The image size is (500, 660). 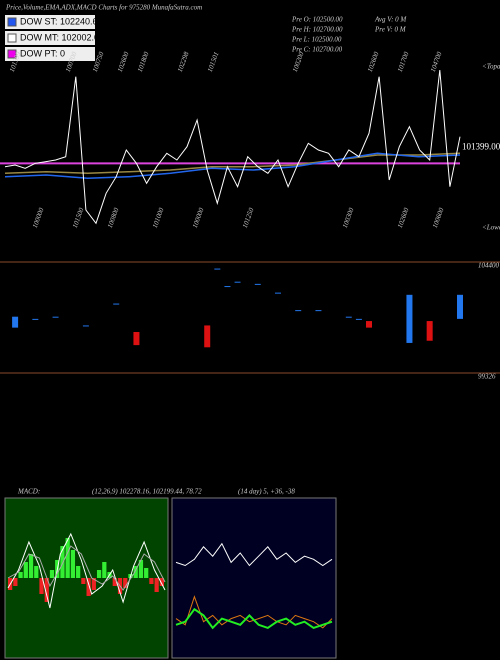 What do you see at coordinates (316, 40) in the screenshot?
I see `info-text: Pre L: 102500.00` at bounding box center [316, 40].